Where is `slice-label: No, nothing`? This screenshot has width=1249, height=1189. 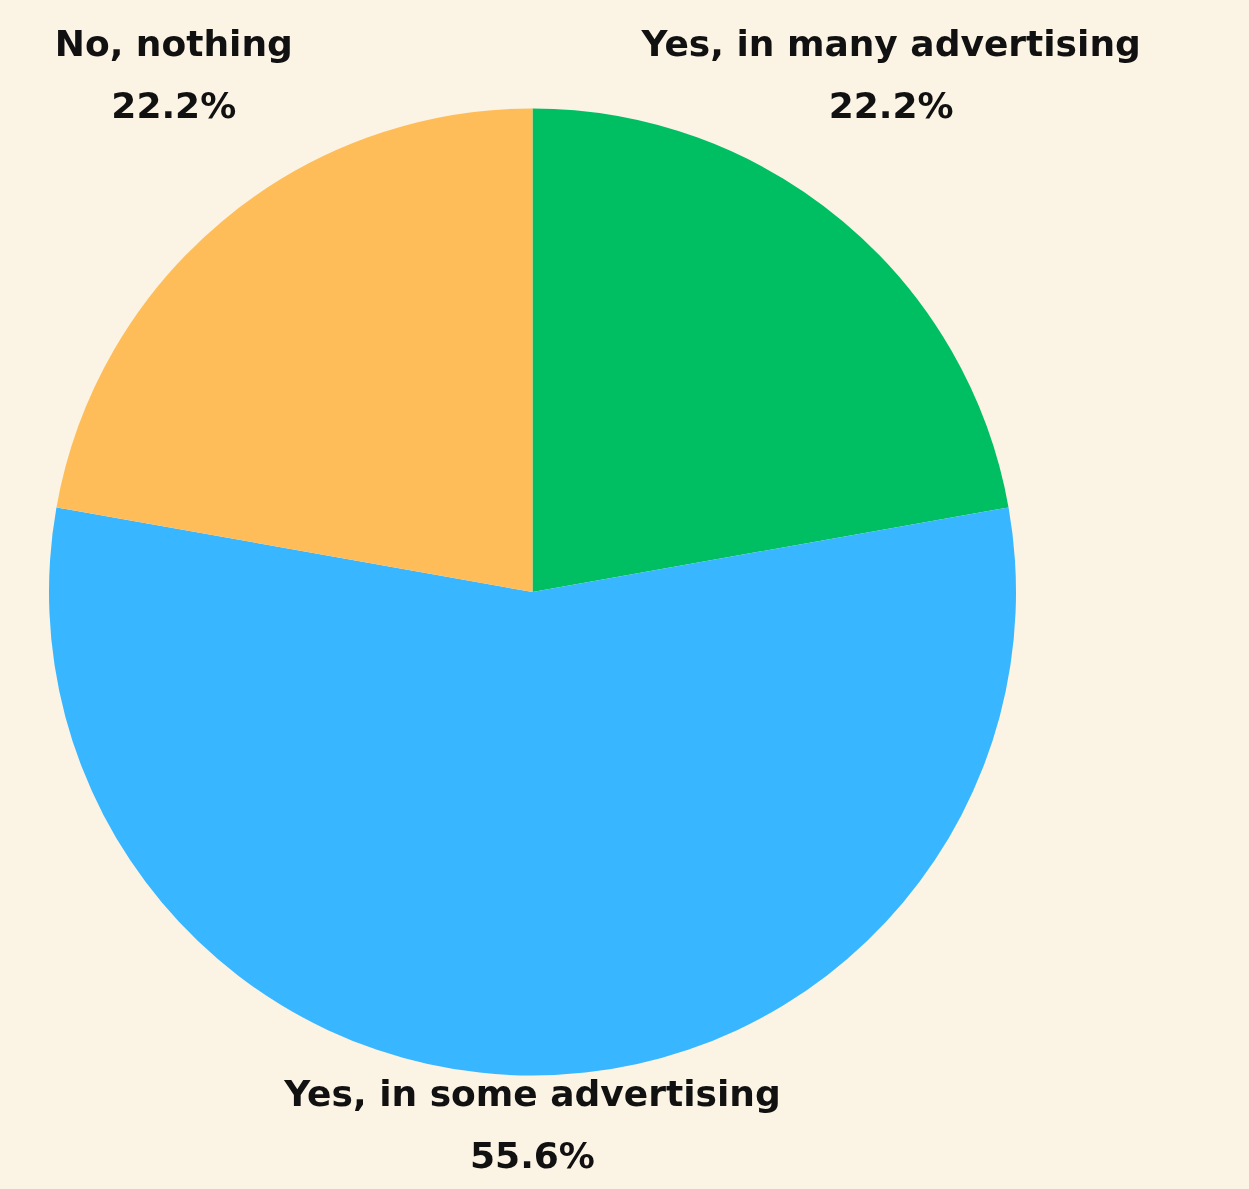
slice-label: No, nothing is located at coordinates (173, 43).